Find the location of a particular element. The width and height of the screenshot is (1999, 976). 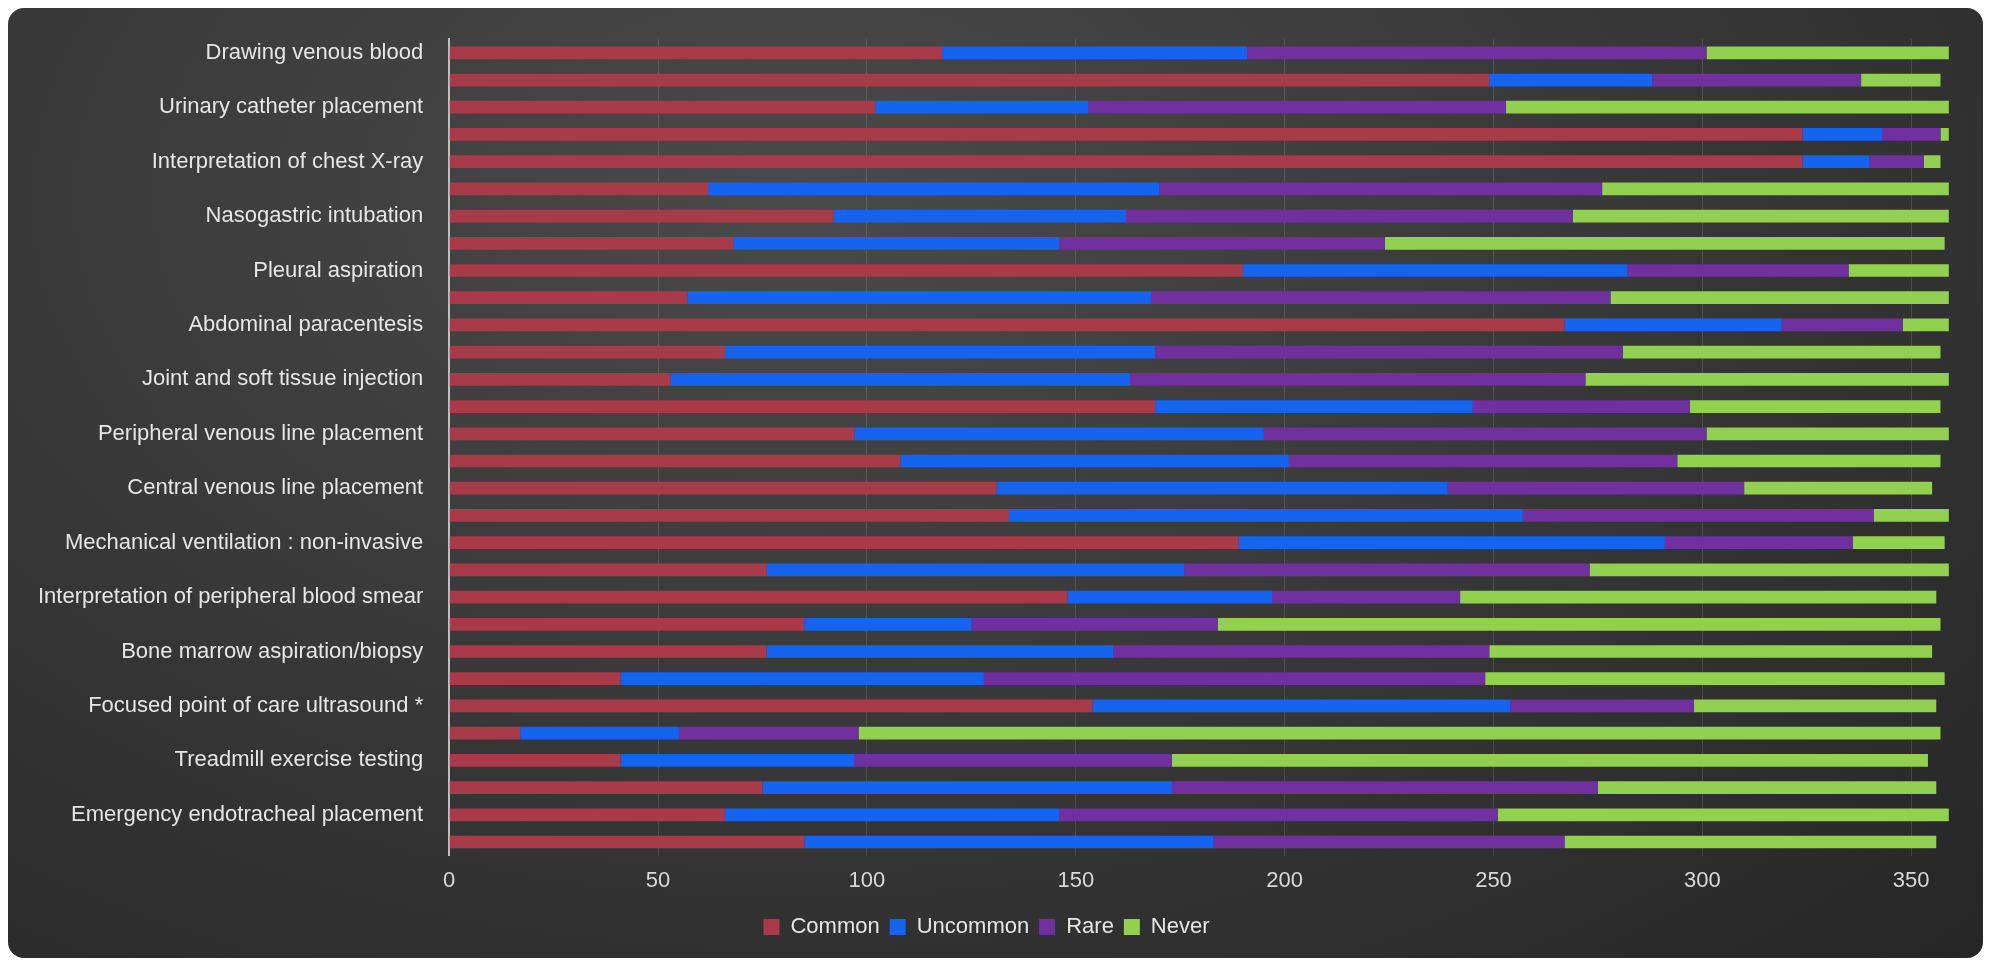

y-tick-label: Joint and soft tissue injection is located at coordinates (282, 378).